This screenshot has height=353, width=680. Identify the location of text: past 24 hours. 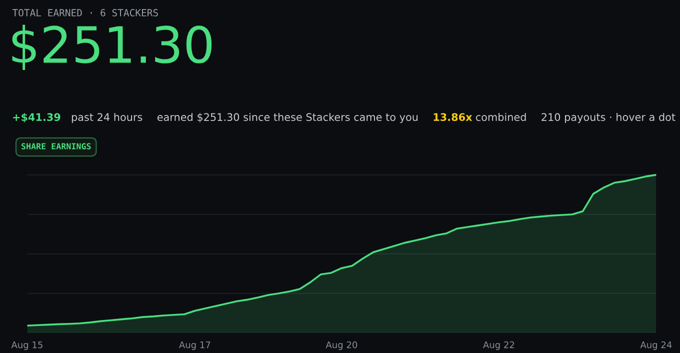
(107, 118).